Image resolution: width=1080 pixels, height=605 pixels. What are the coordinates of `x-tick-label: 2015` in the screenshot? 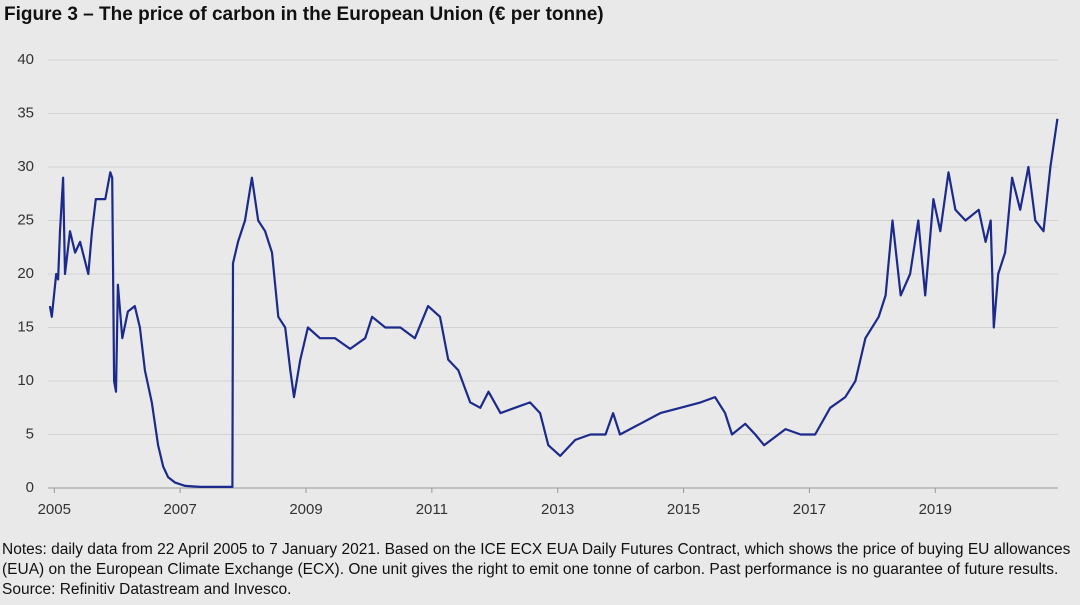 It's located at (683, 509).